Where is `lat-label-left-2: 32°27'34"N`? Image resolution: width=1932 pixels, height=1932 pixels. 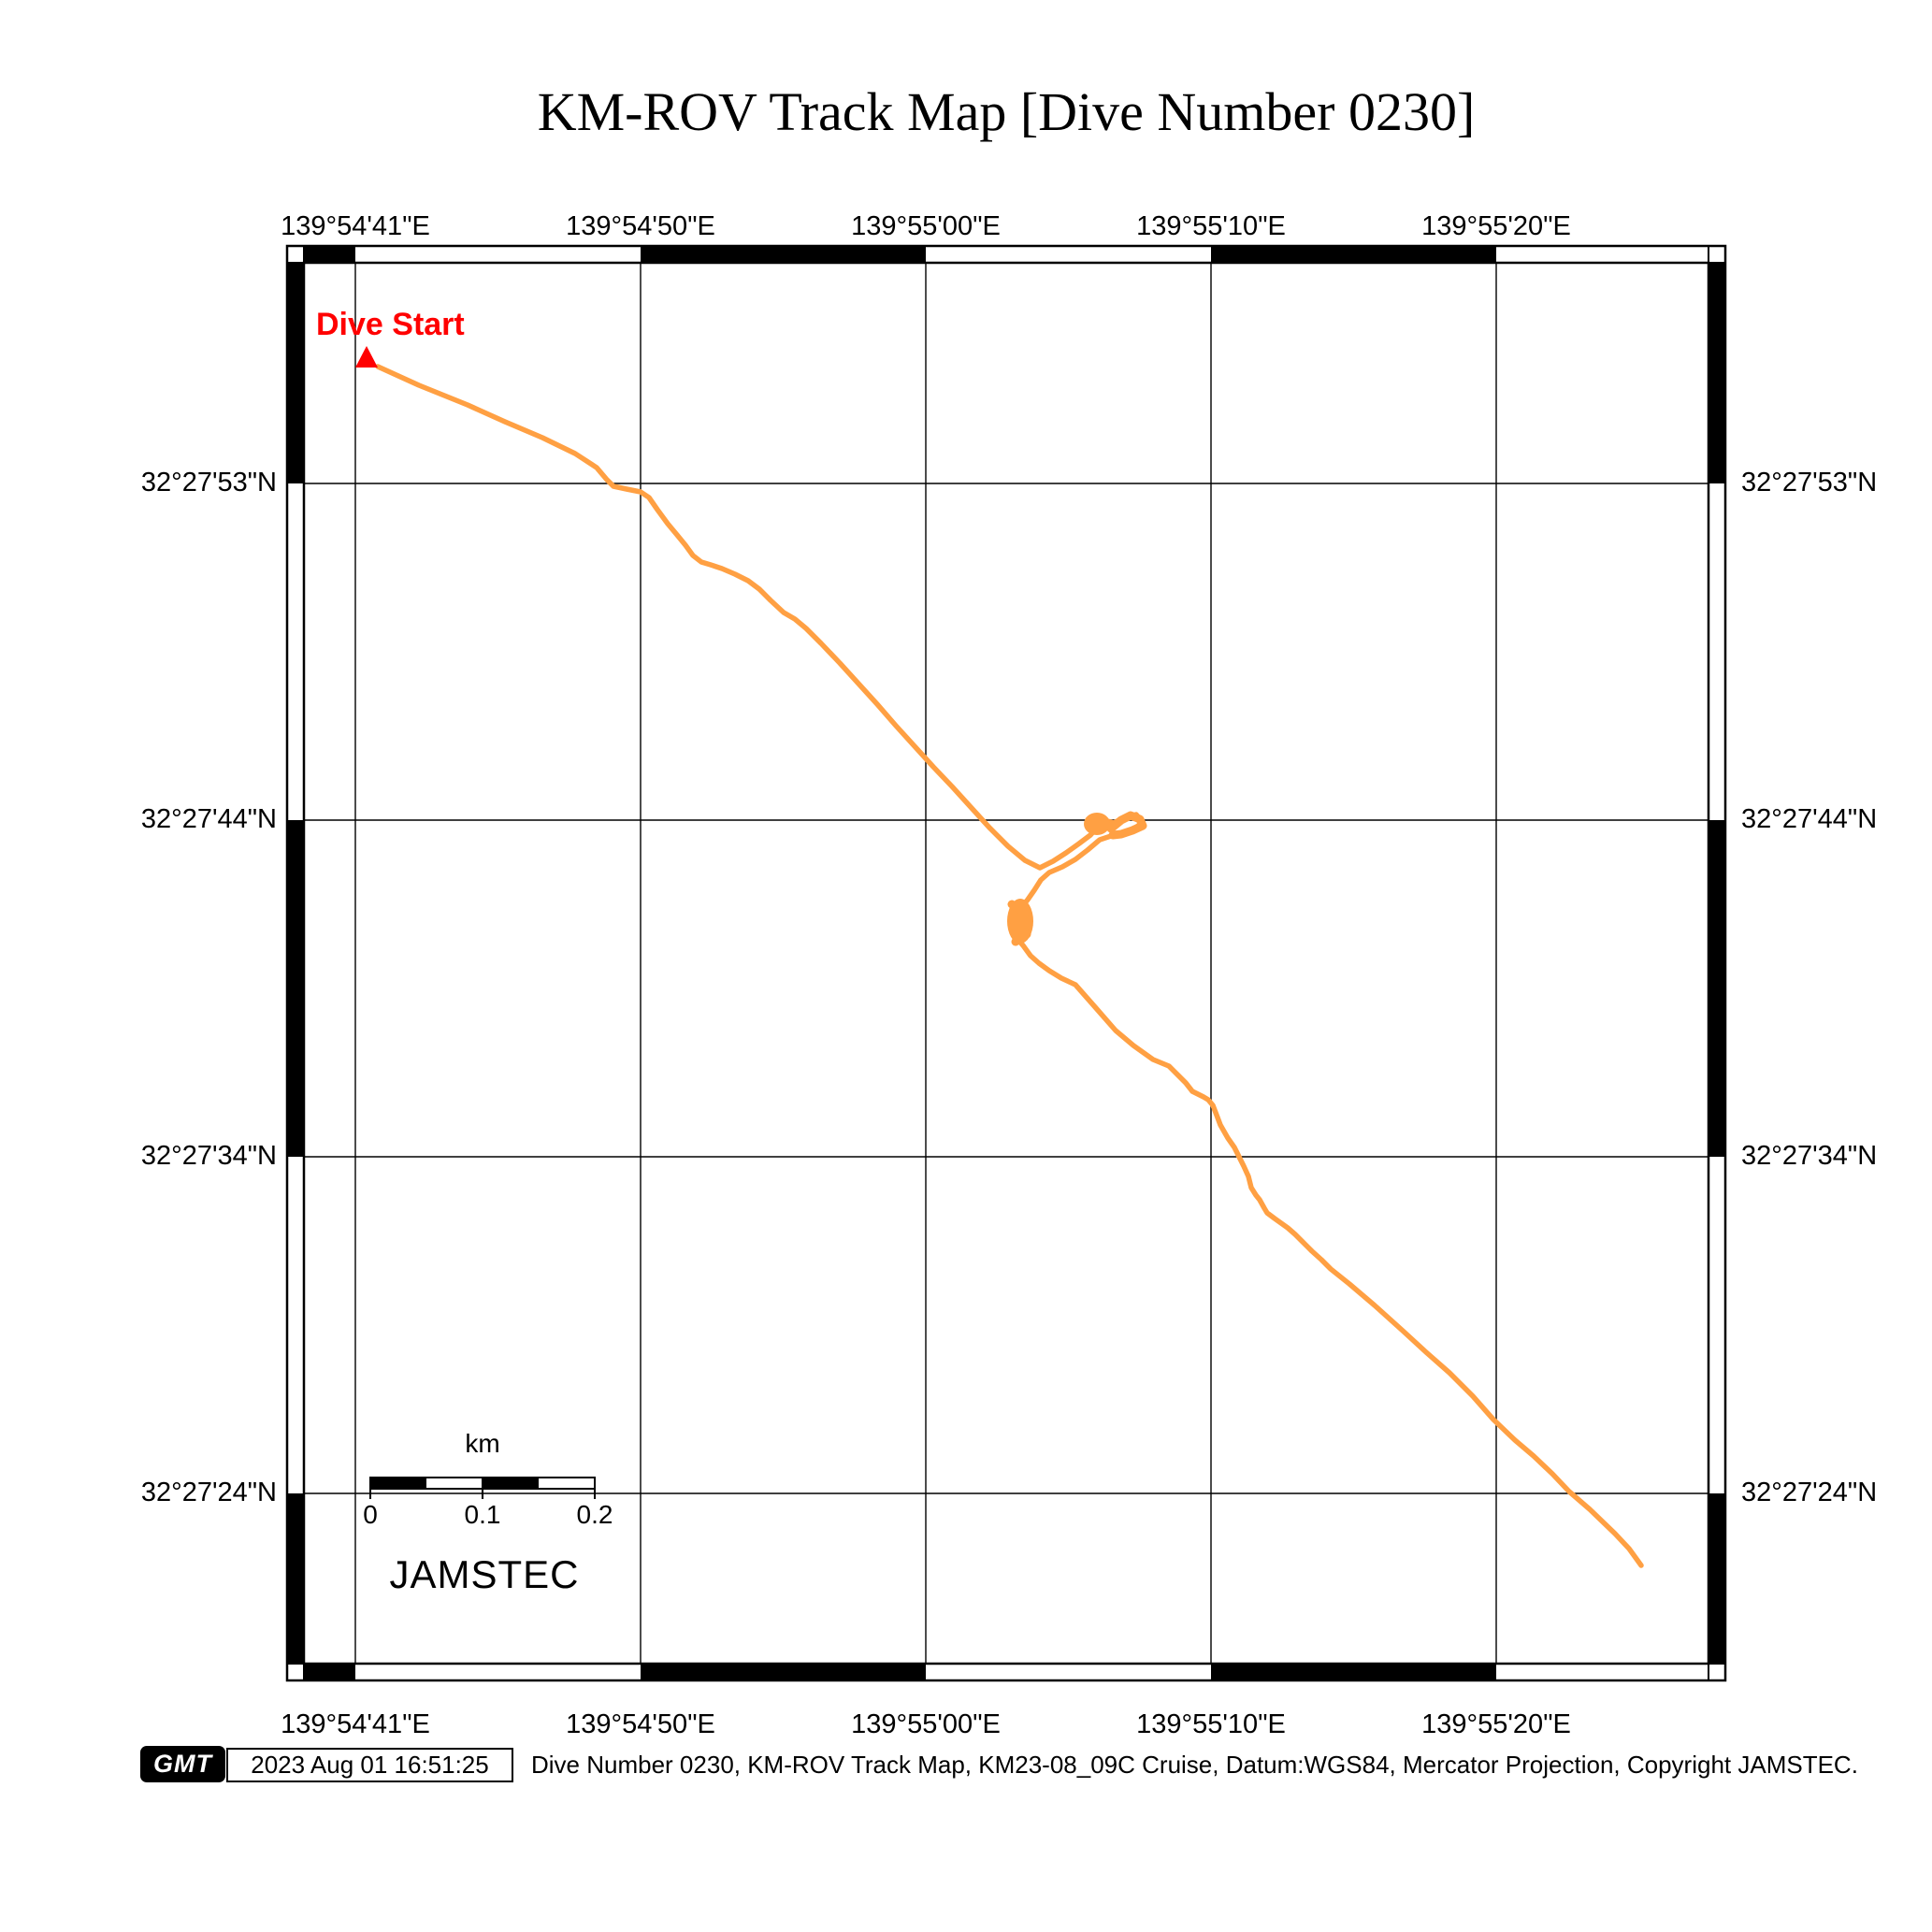
lat-label-left-2: 32°27'34"N is located at coordinates (208, 1156).